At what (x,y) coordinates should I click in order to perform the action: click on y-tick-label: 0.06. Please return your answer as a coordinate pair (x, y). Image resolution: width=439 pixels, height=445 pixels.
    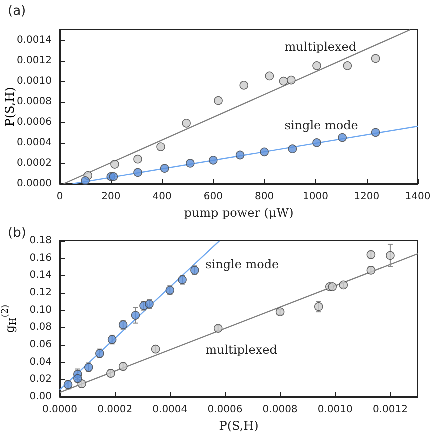
    Looking at the image, I should click on (41, 345).